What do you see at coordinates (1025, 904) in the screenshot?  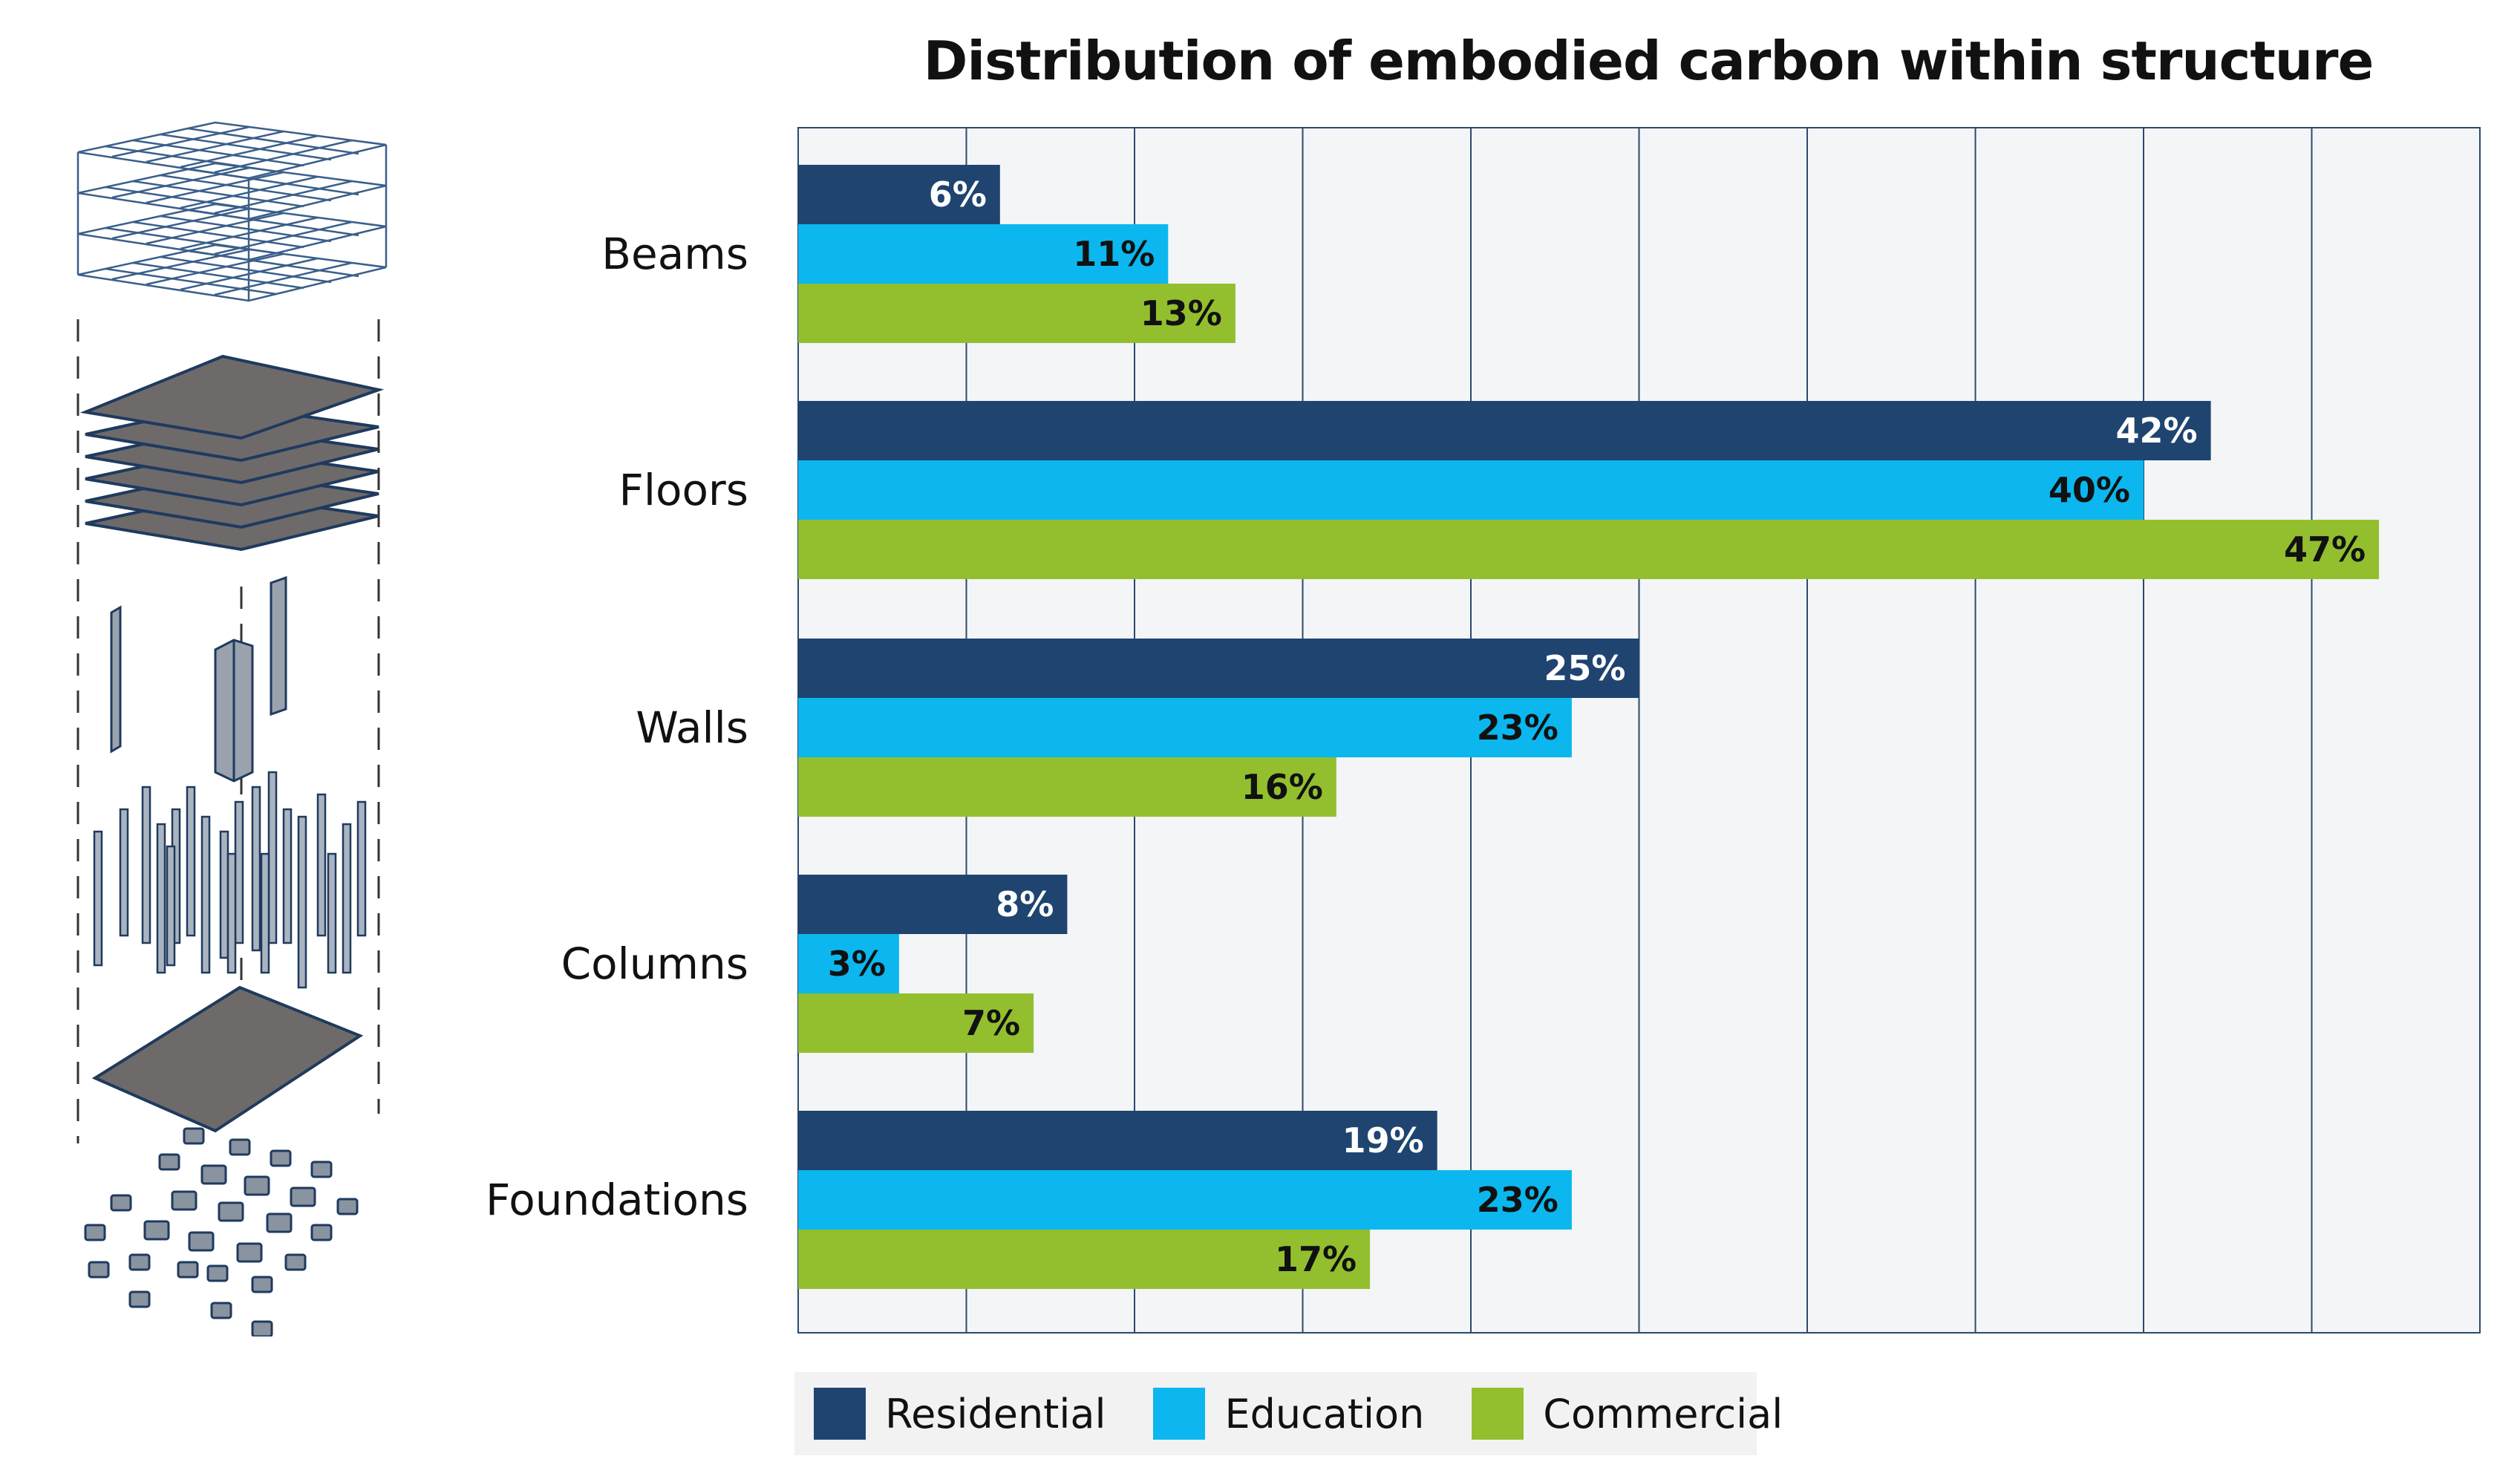 I see `data-label: 8%` at bounding box center [1025, 904].